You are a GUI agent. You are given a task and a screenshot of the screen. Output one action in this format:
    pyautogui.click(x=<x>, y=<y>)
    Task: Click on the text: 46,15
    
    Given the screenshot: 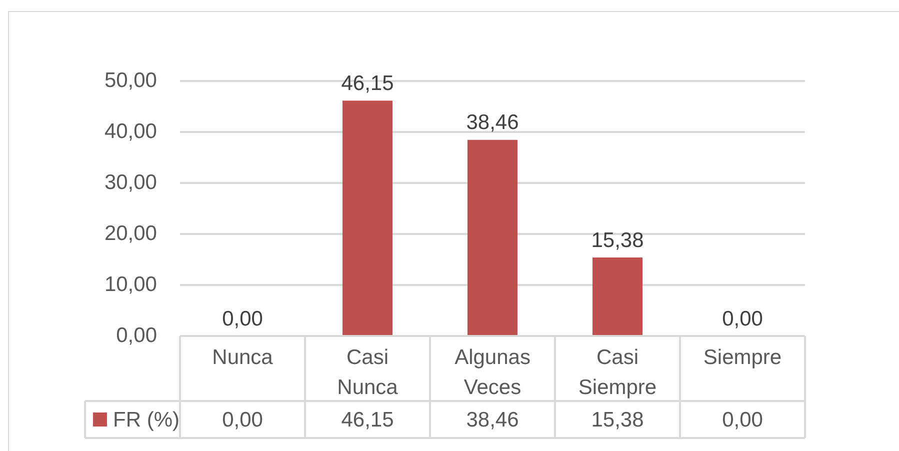 What is the action you would take?
    pyautogui.click(x=367, y=83)
    